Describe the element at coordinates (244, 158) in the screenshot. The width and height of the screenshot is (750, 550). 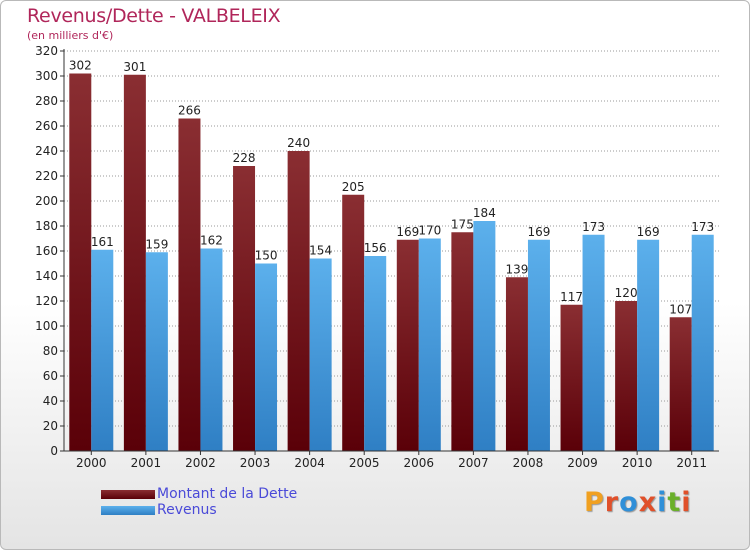
I see `data-label-dette: 228` at that location.